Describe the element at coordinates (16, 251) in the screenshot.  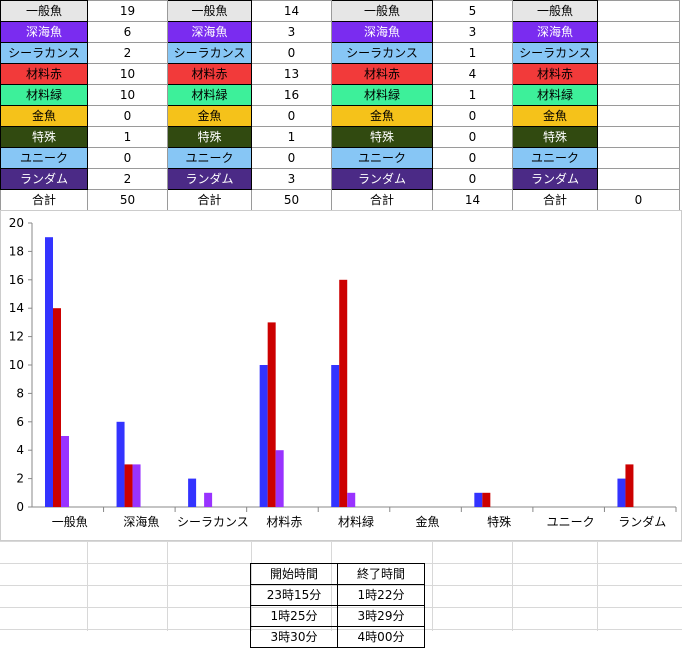
I see `y-tick-label: 18` at that location.